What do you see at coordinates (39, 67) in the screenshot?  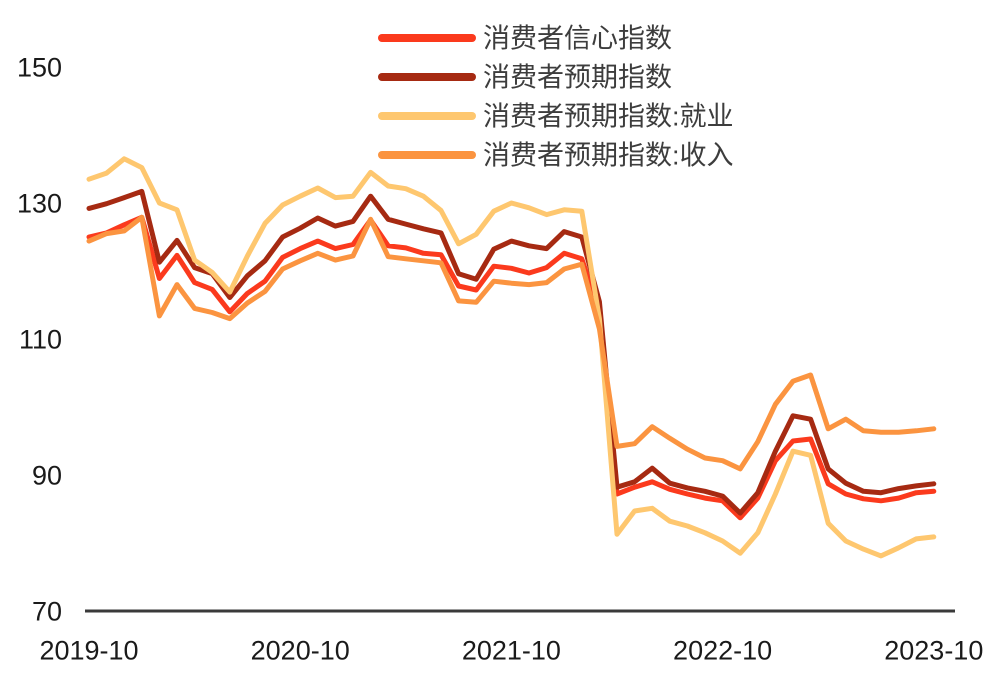 I see `y-tick-label: 150` at bounding box center [39, 67].